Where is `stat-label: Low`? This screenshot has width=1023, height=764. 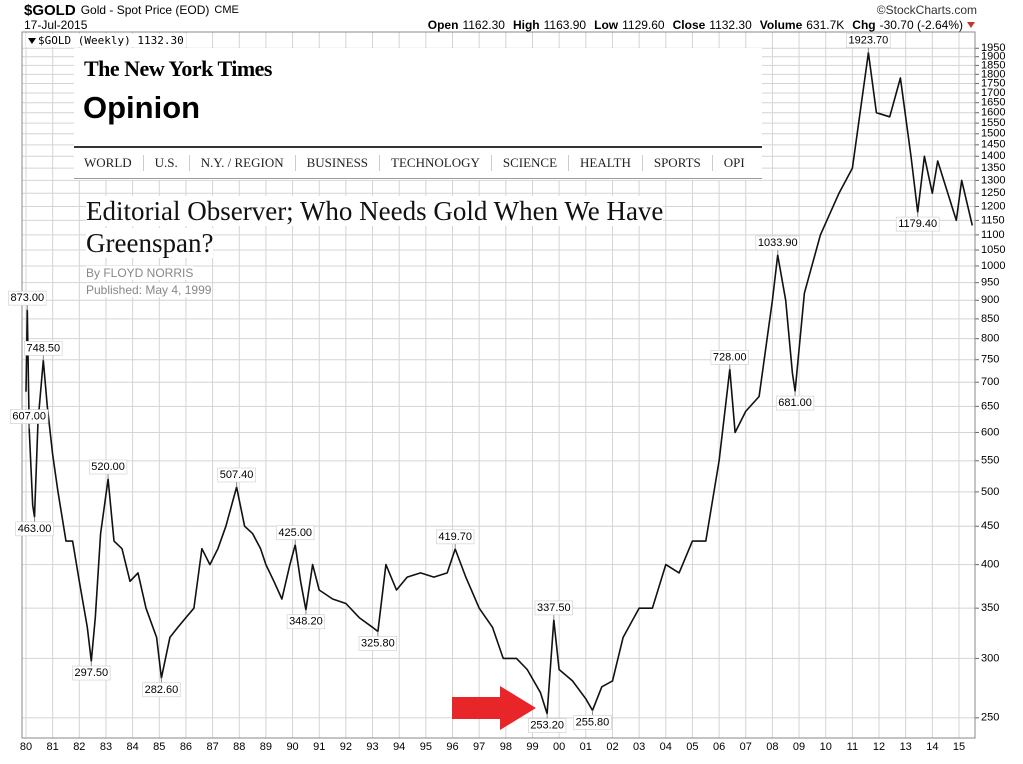 stat-label: Low is located at coordinates (606, 24).